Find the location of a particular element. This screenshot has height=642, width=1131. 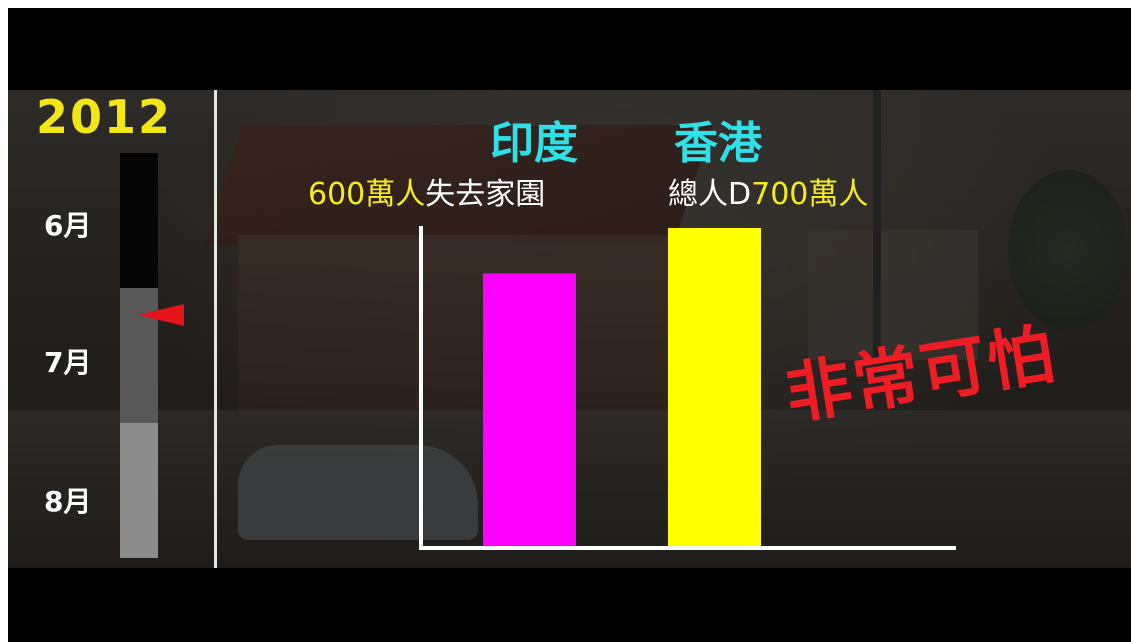

category-label-india: 印度 is located at coordinates (534, 143).